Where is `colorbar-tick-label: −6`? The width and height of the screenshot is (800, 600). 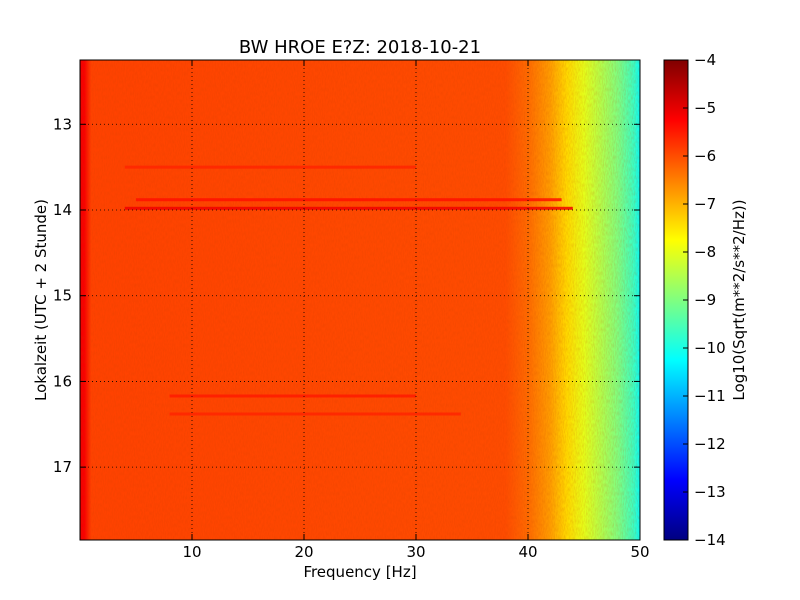 colorbar-tick-label: −6 is located at coordinates (705, 156).